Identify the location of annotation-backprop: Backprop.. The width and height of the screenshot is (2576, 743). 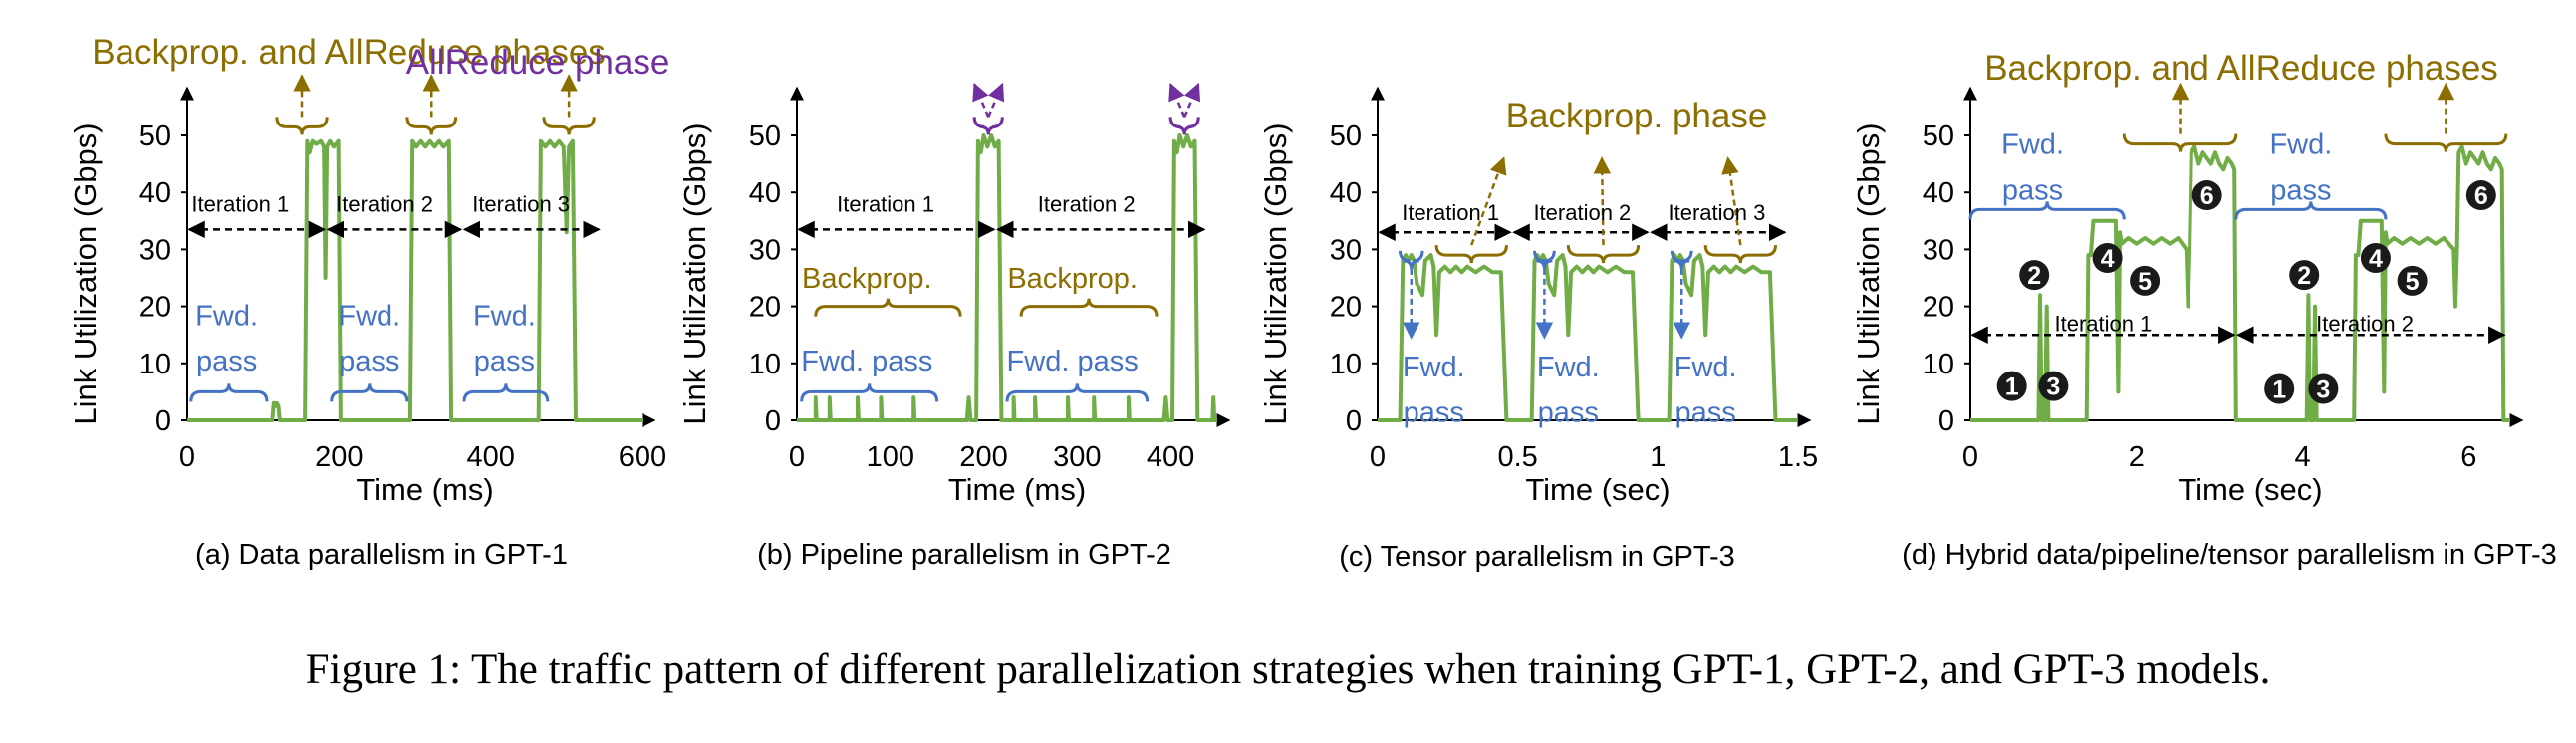
(1072, 279).